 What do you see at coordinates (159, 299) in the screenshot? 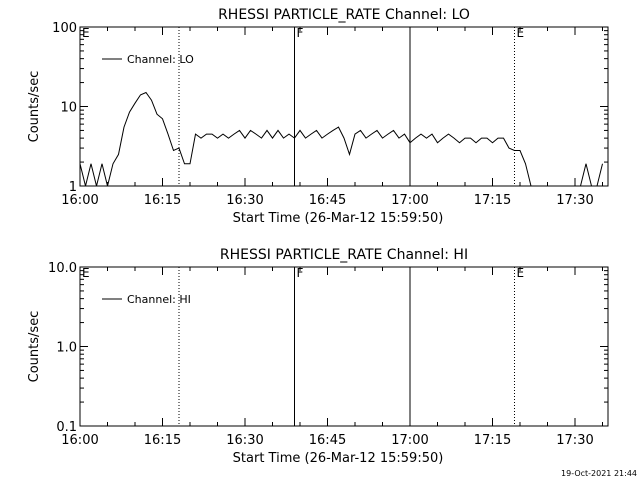
I see `legend-label: Channel: HI` at bounding box center [159, 299].